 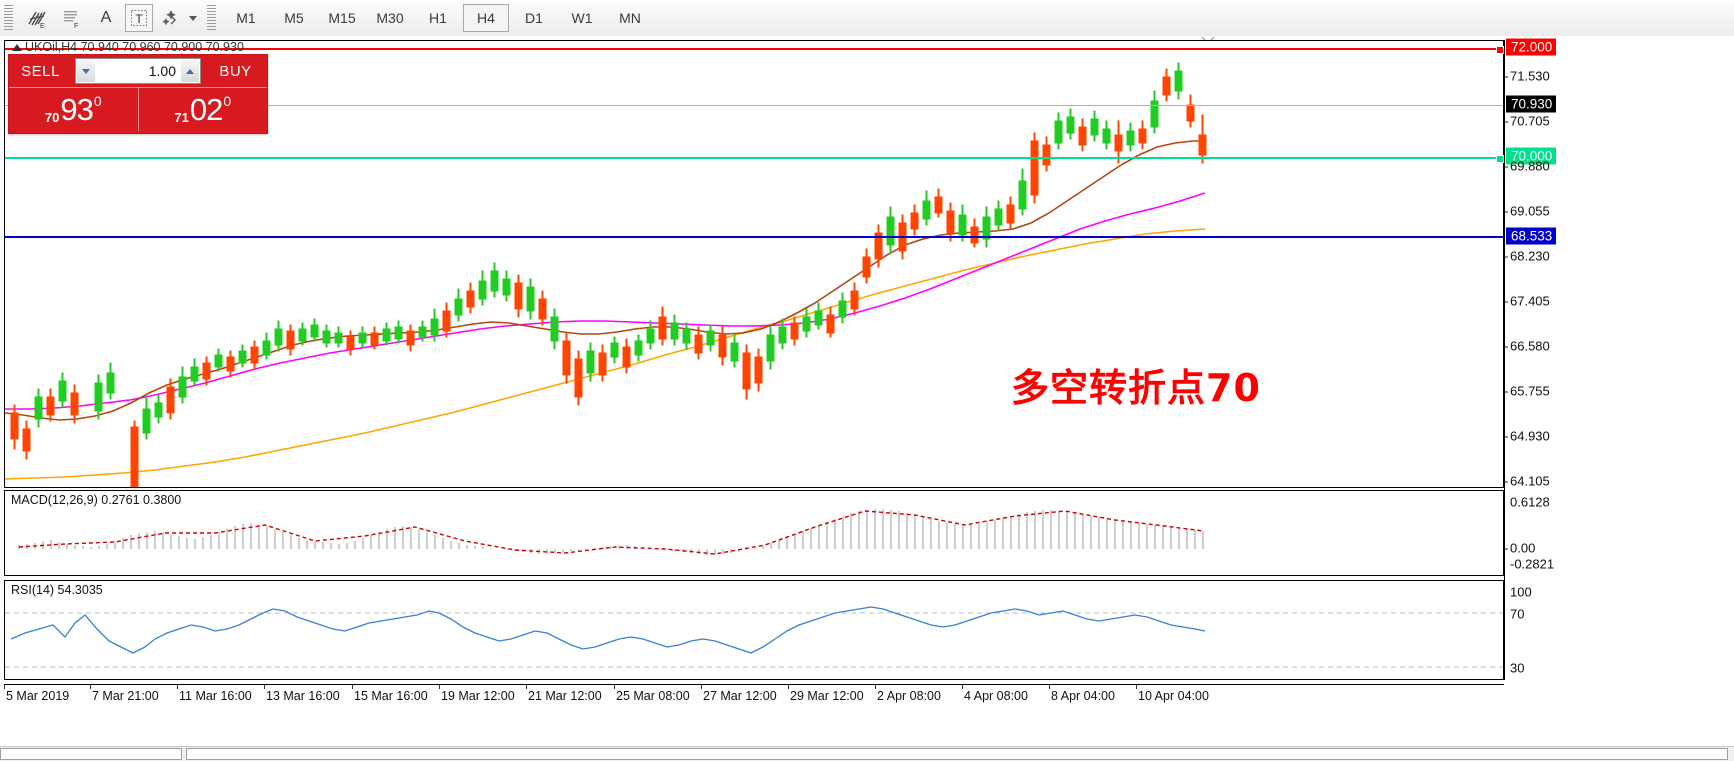 I want to click on time-label-9: 29 Mar 12:00, so click(x=827, y=696).